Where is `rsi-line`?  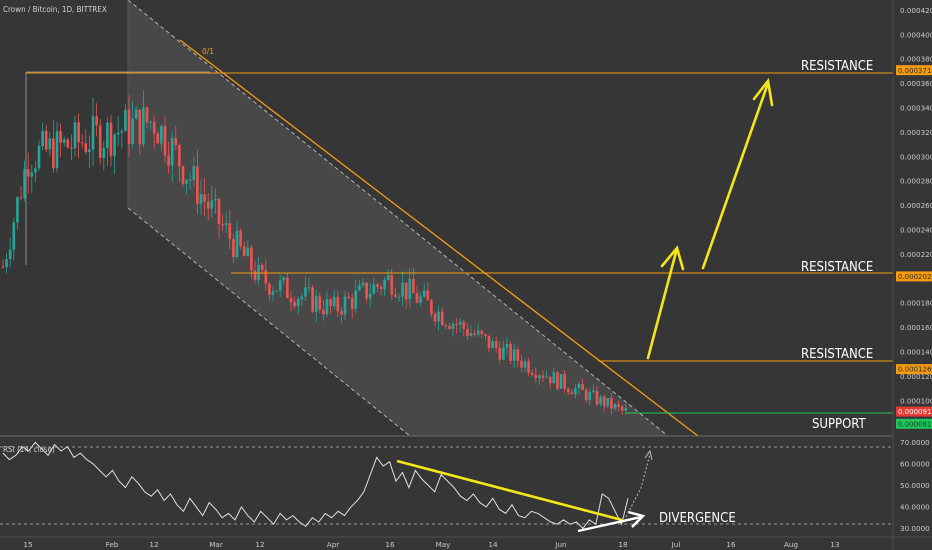
rsi-line is located at coordinates (315, 485).